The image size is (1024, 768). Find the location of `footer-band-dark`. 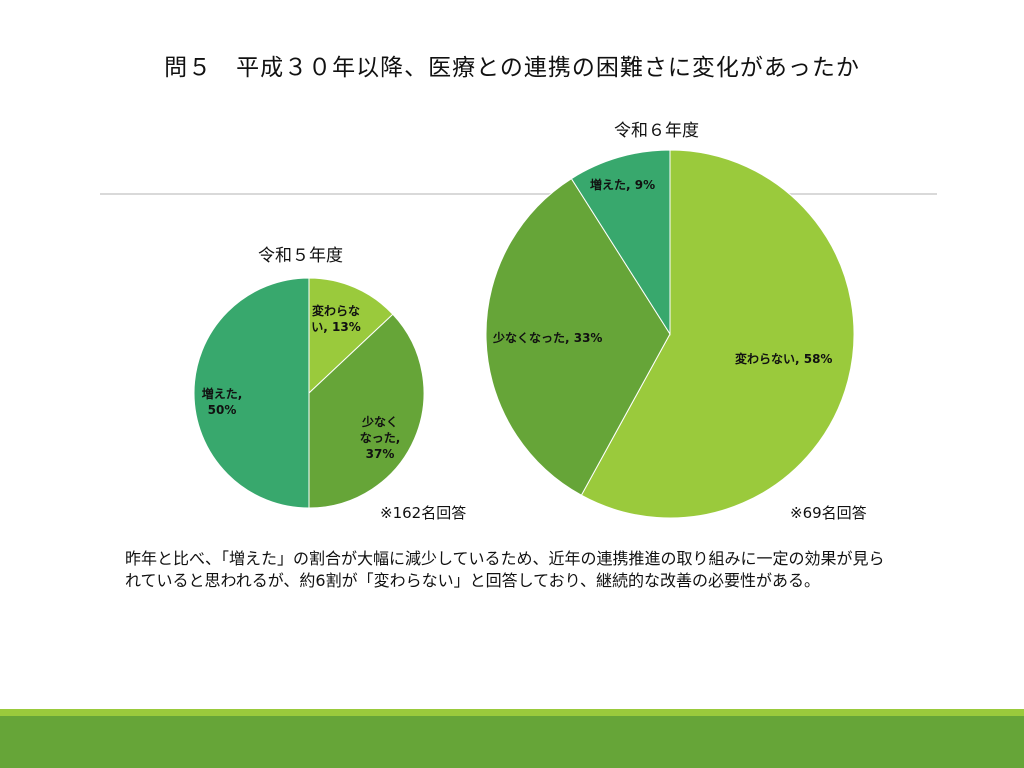

footer-band-dark is located at coordinates (512, 742).